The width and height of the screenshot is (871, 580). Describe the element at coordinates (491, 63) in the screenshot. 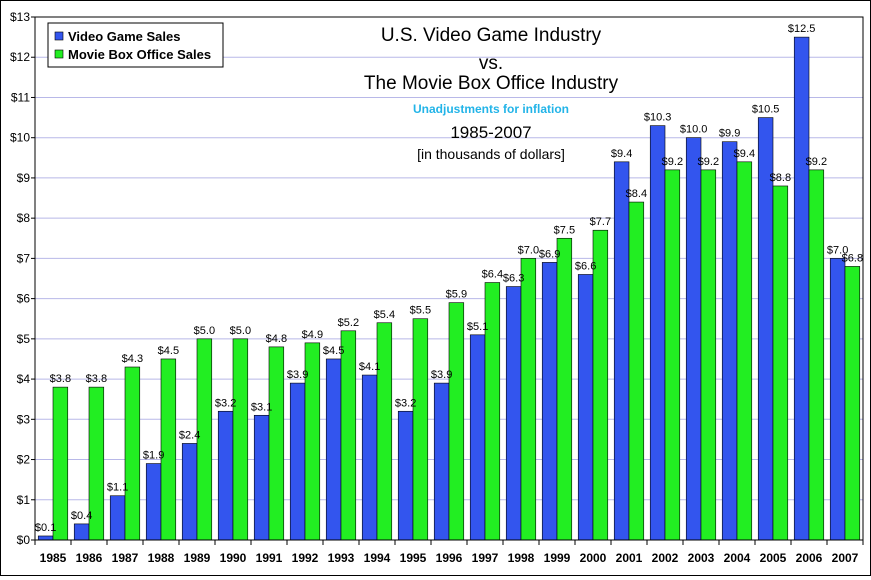

I see `title-line-2: vs.` at that location.